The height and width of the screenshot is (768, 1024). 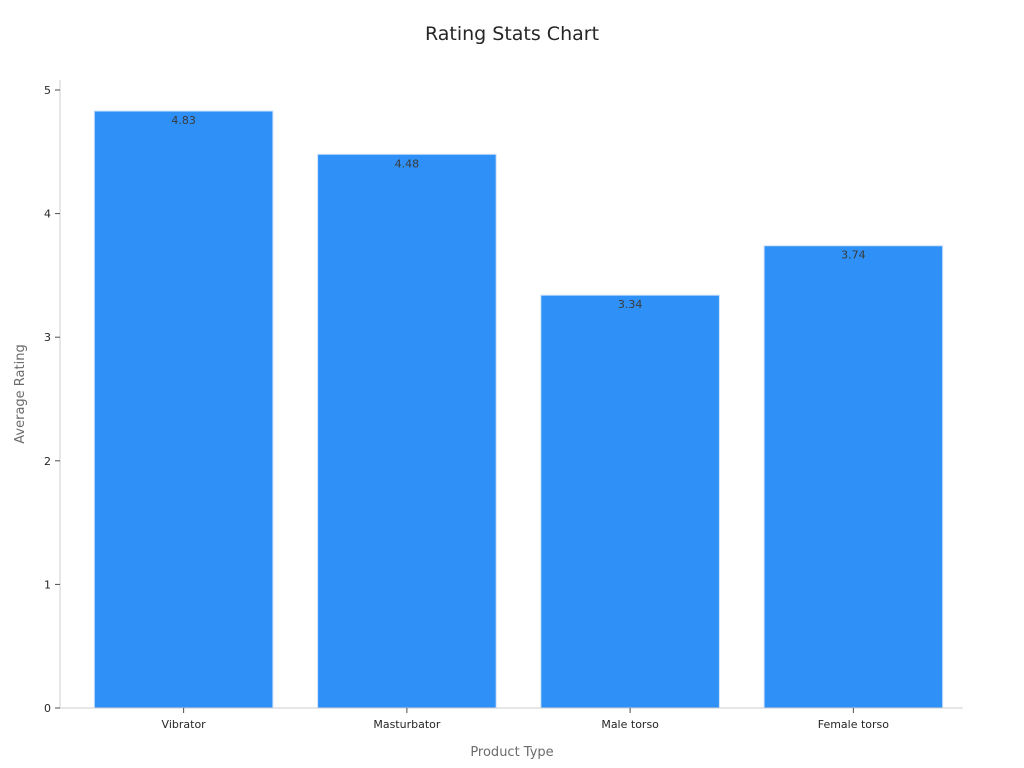 What do you see at coordinates (47, 708) in the screenshot?
I see `y-tick-label: 0` at bounding box center [47, 708].